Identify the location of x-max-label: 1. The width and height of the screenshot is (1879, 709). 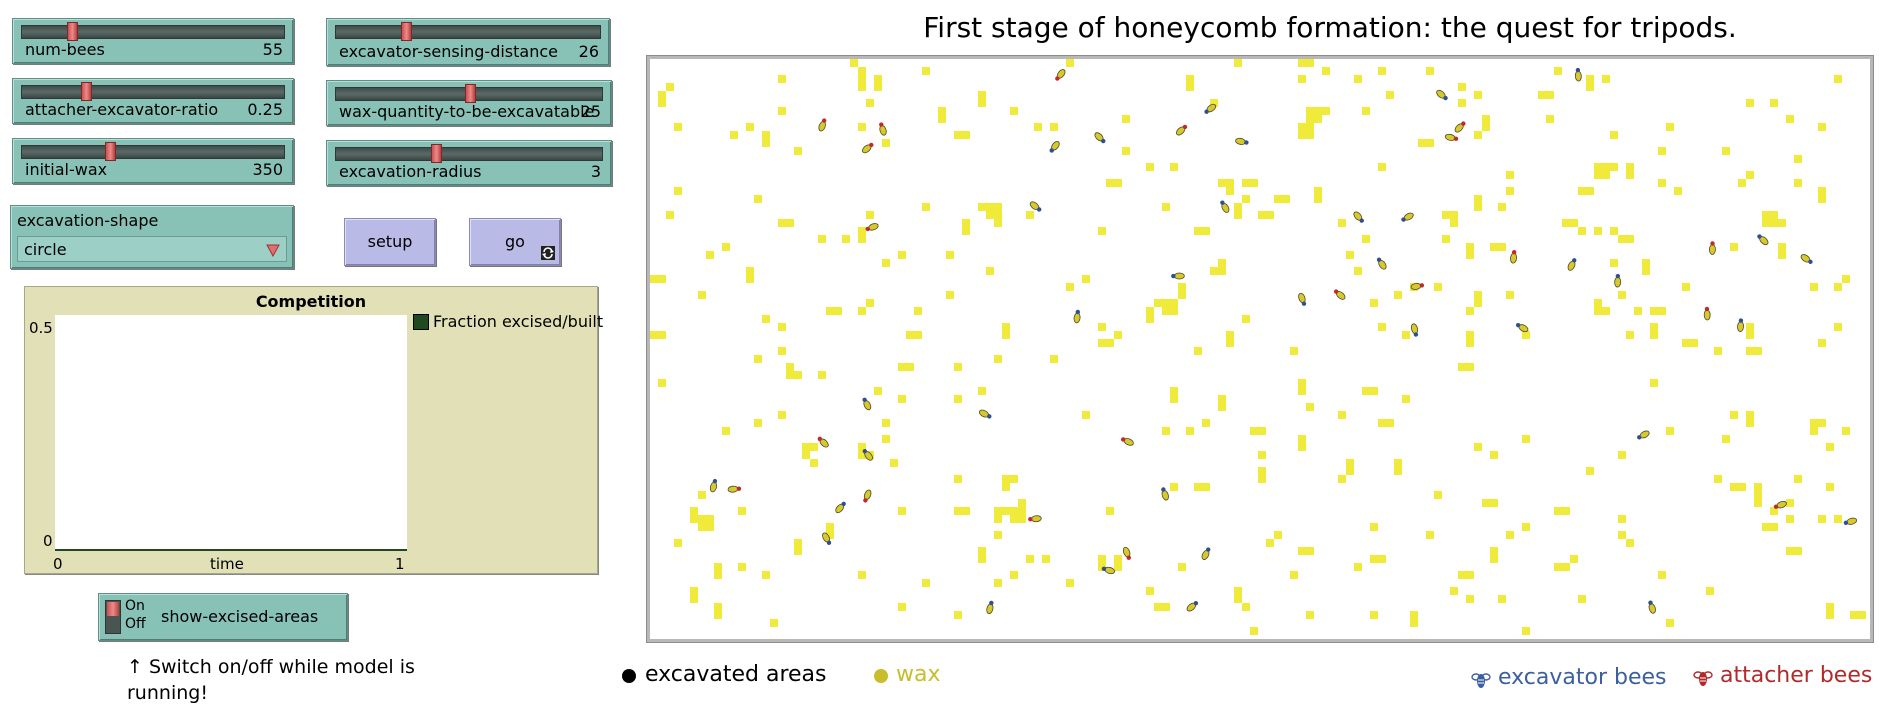
(400, 564).